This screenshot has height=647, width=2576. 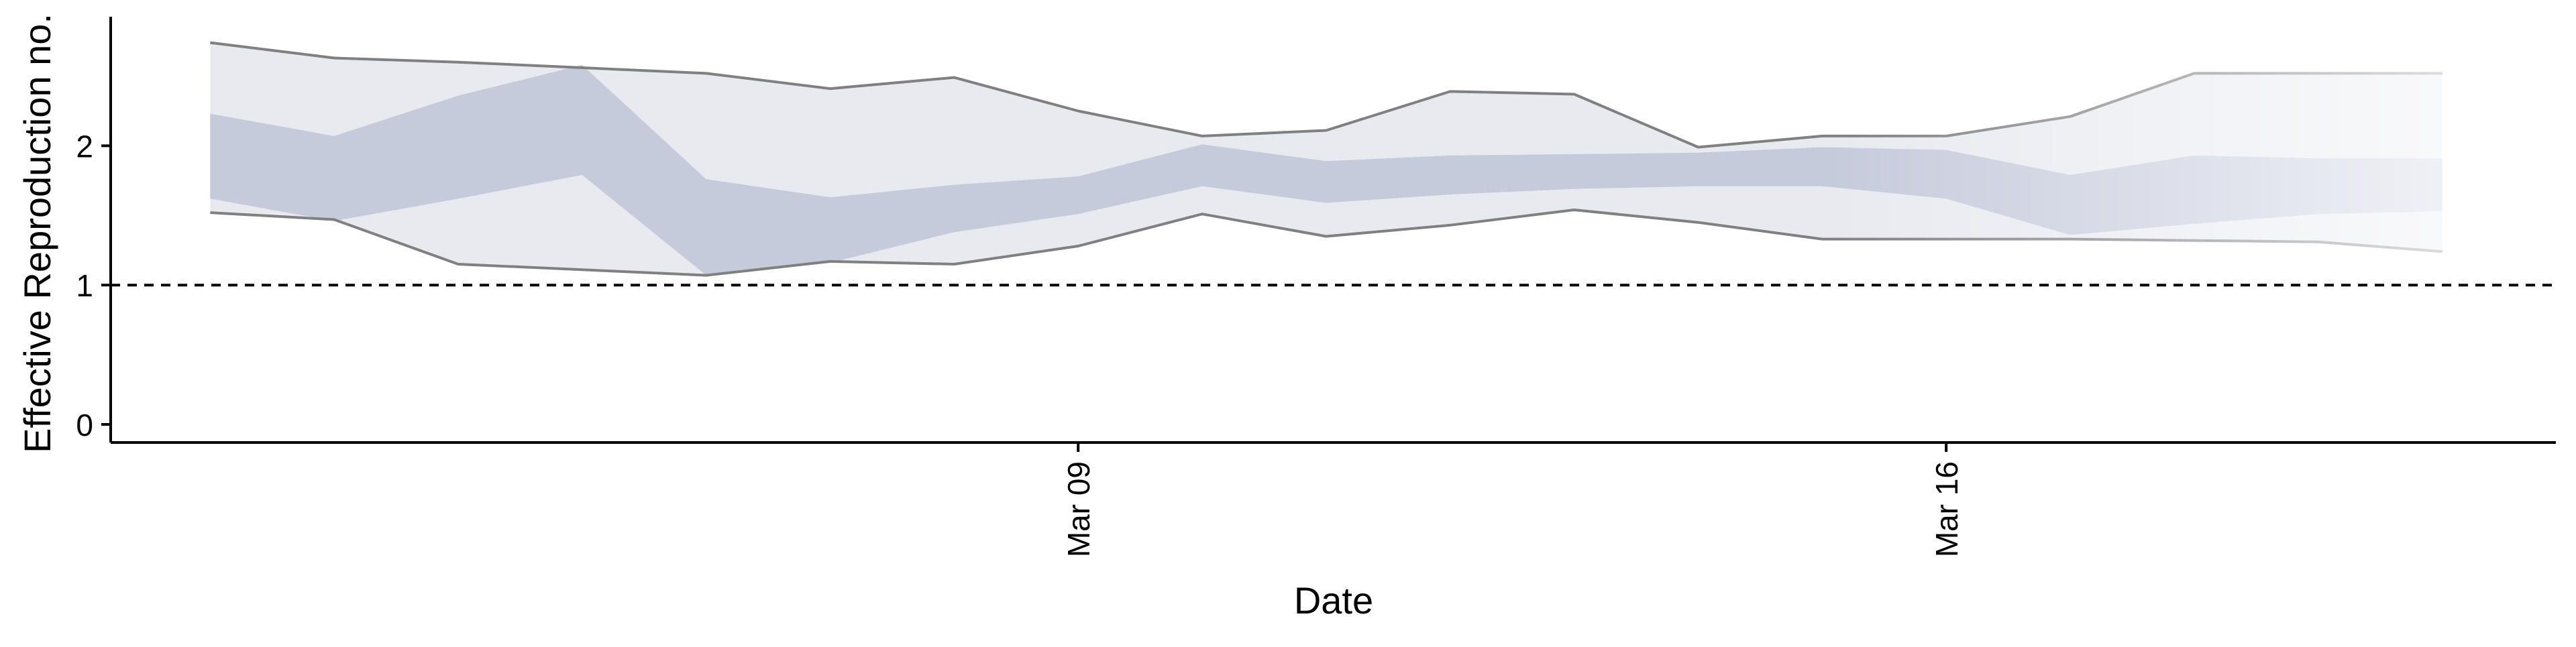 What do you see at coordinates (84, 146) in the screenshot?
I see `y-tick-label: 2` at bounding box center [84, 146].